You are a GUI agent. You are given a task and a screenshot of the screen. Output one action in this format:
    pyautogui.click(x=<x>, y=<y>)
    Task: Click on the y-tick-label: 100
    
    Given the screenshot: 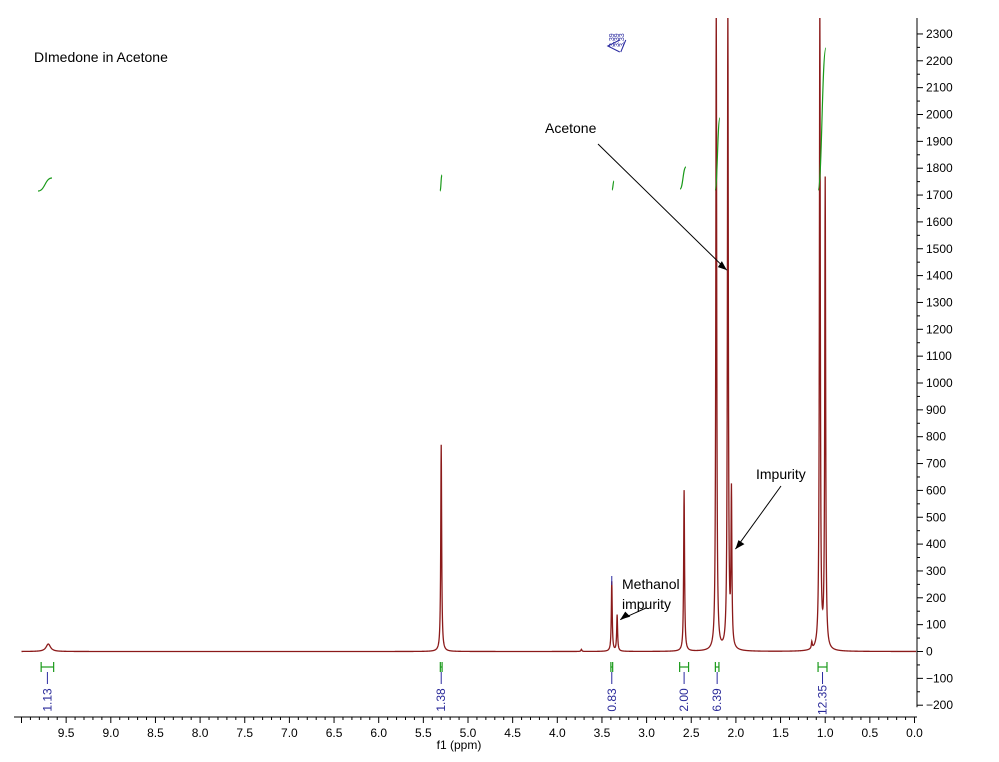 What is the action you would take?
    pyautogui.click(x=936, y=625)
    